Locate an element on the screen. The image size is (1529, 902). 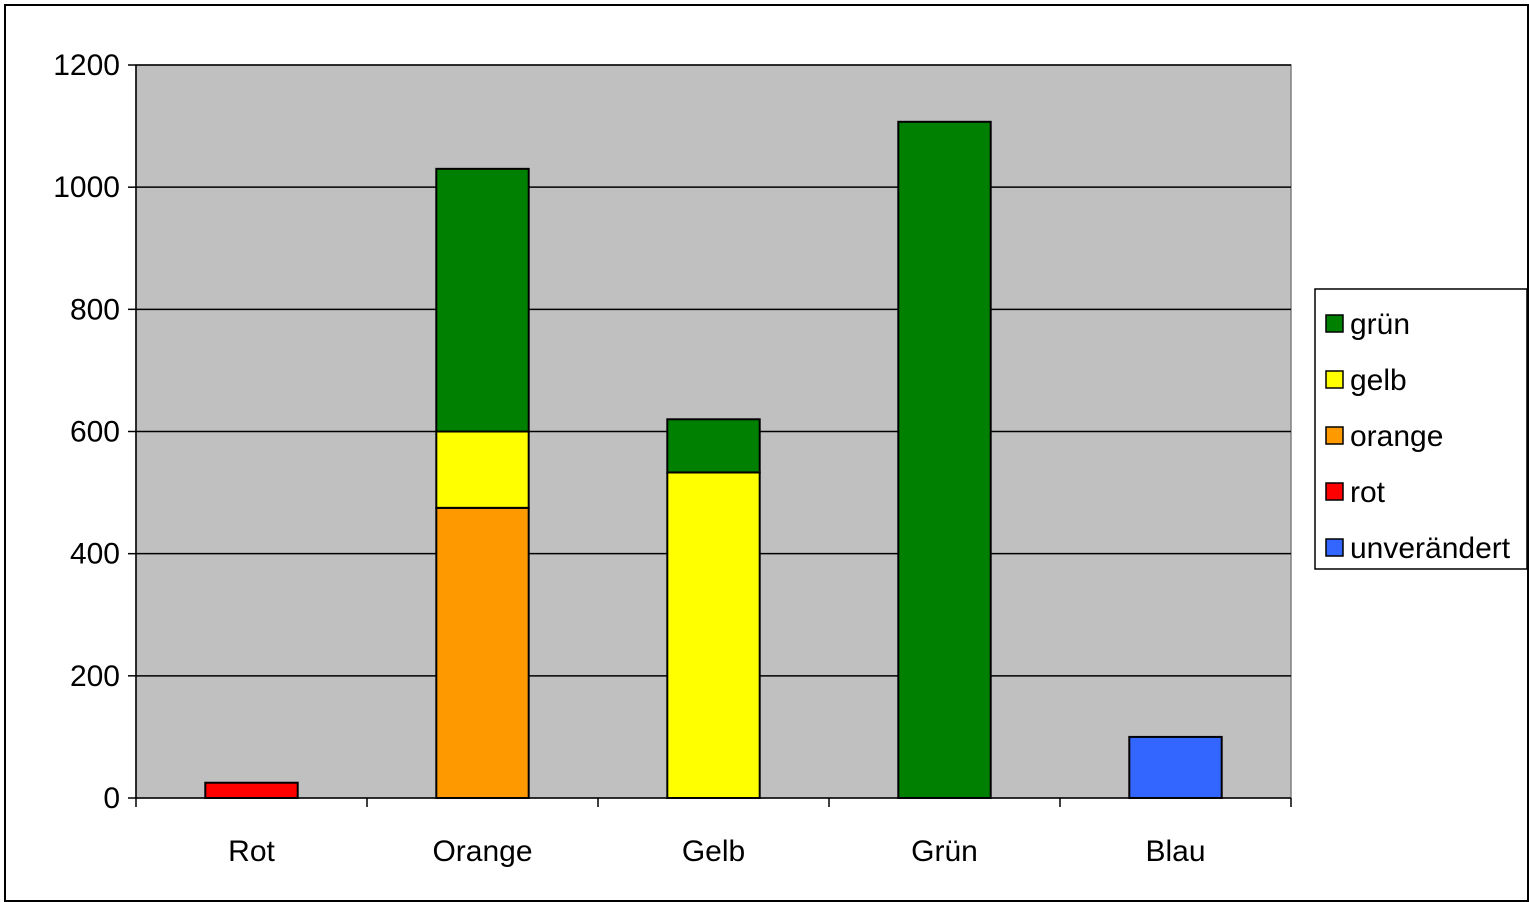
x-tick-label: Blau is located at coordinates (1175, 851).